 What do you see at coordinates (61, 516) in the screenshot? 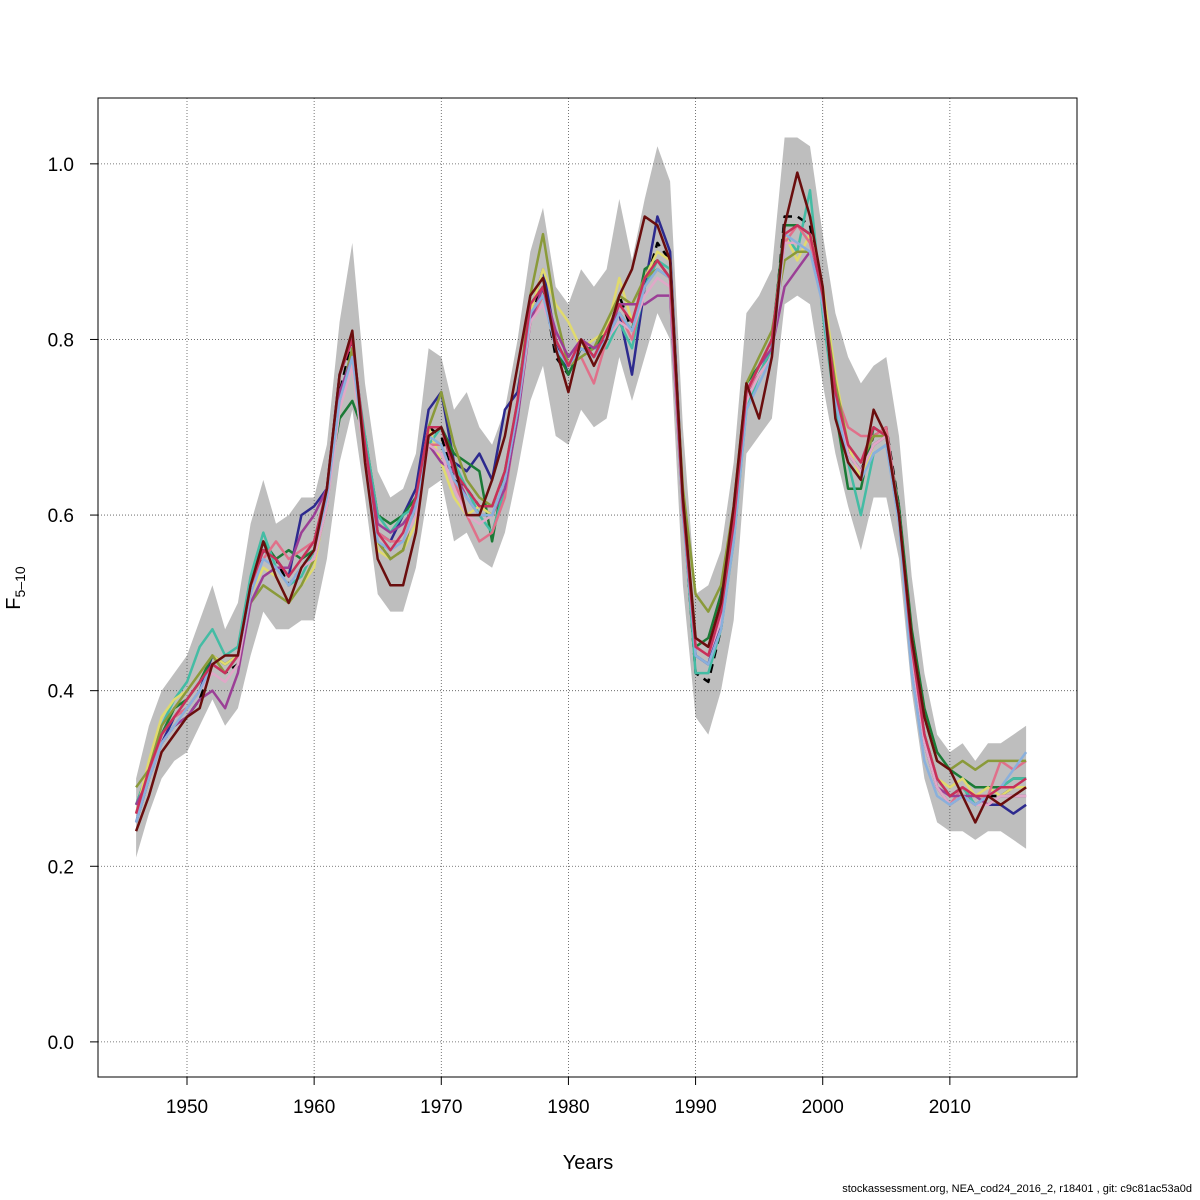
I see `y-tick-label: 0.6` at bounding box center [61, 516].